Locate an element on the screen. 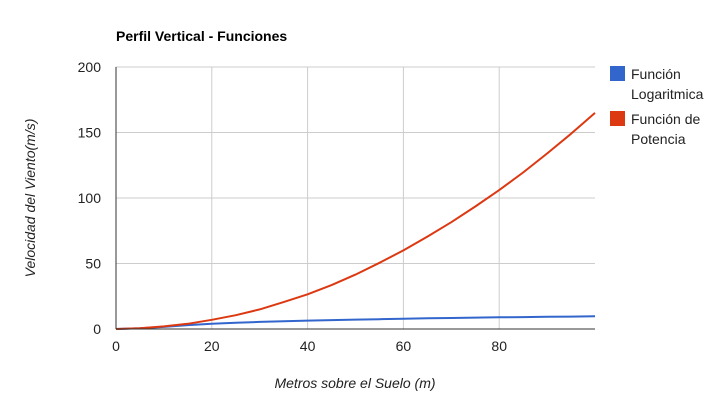  legend-label-1-line-2: Logaritmica is located at coordinates (667, 94).